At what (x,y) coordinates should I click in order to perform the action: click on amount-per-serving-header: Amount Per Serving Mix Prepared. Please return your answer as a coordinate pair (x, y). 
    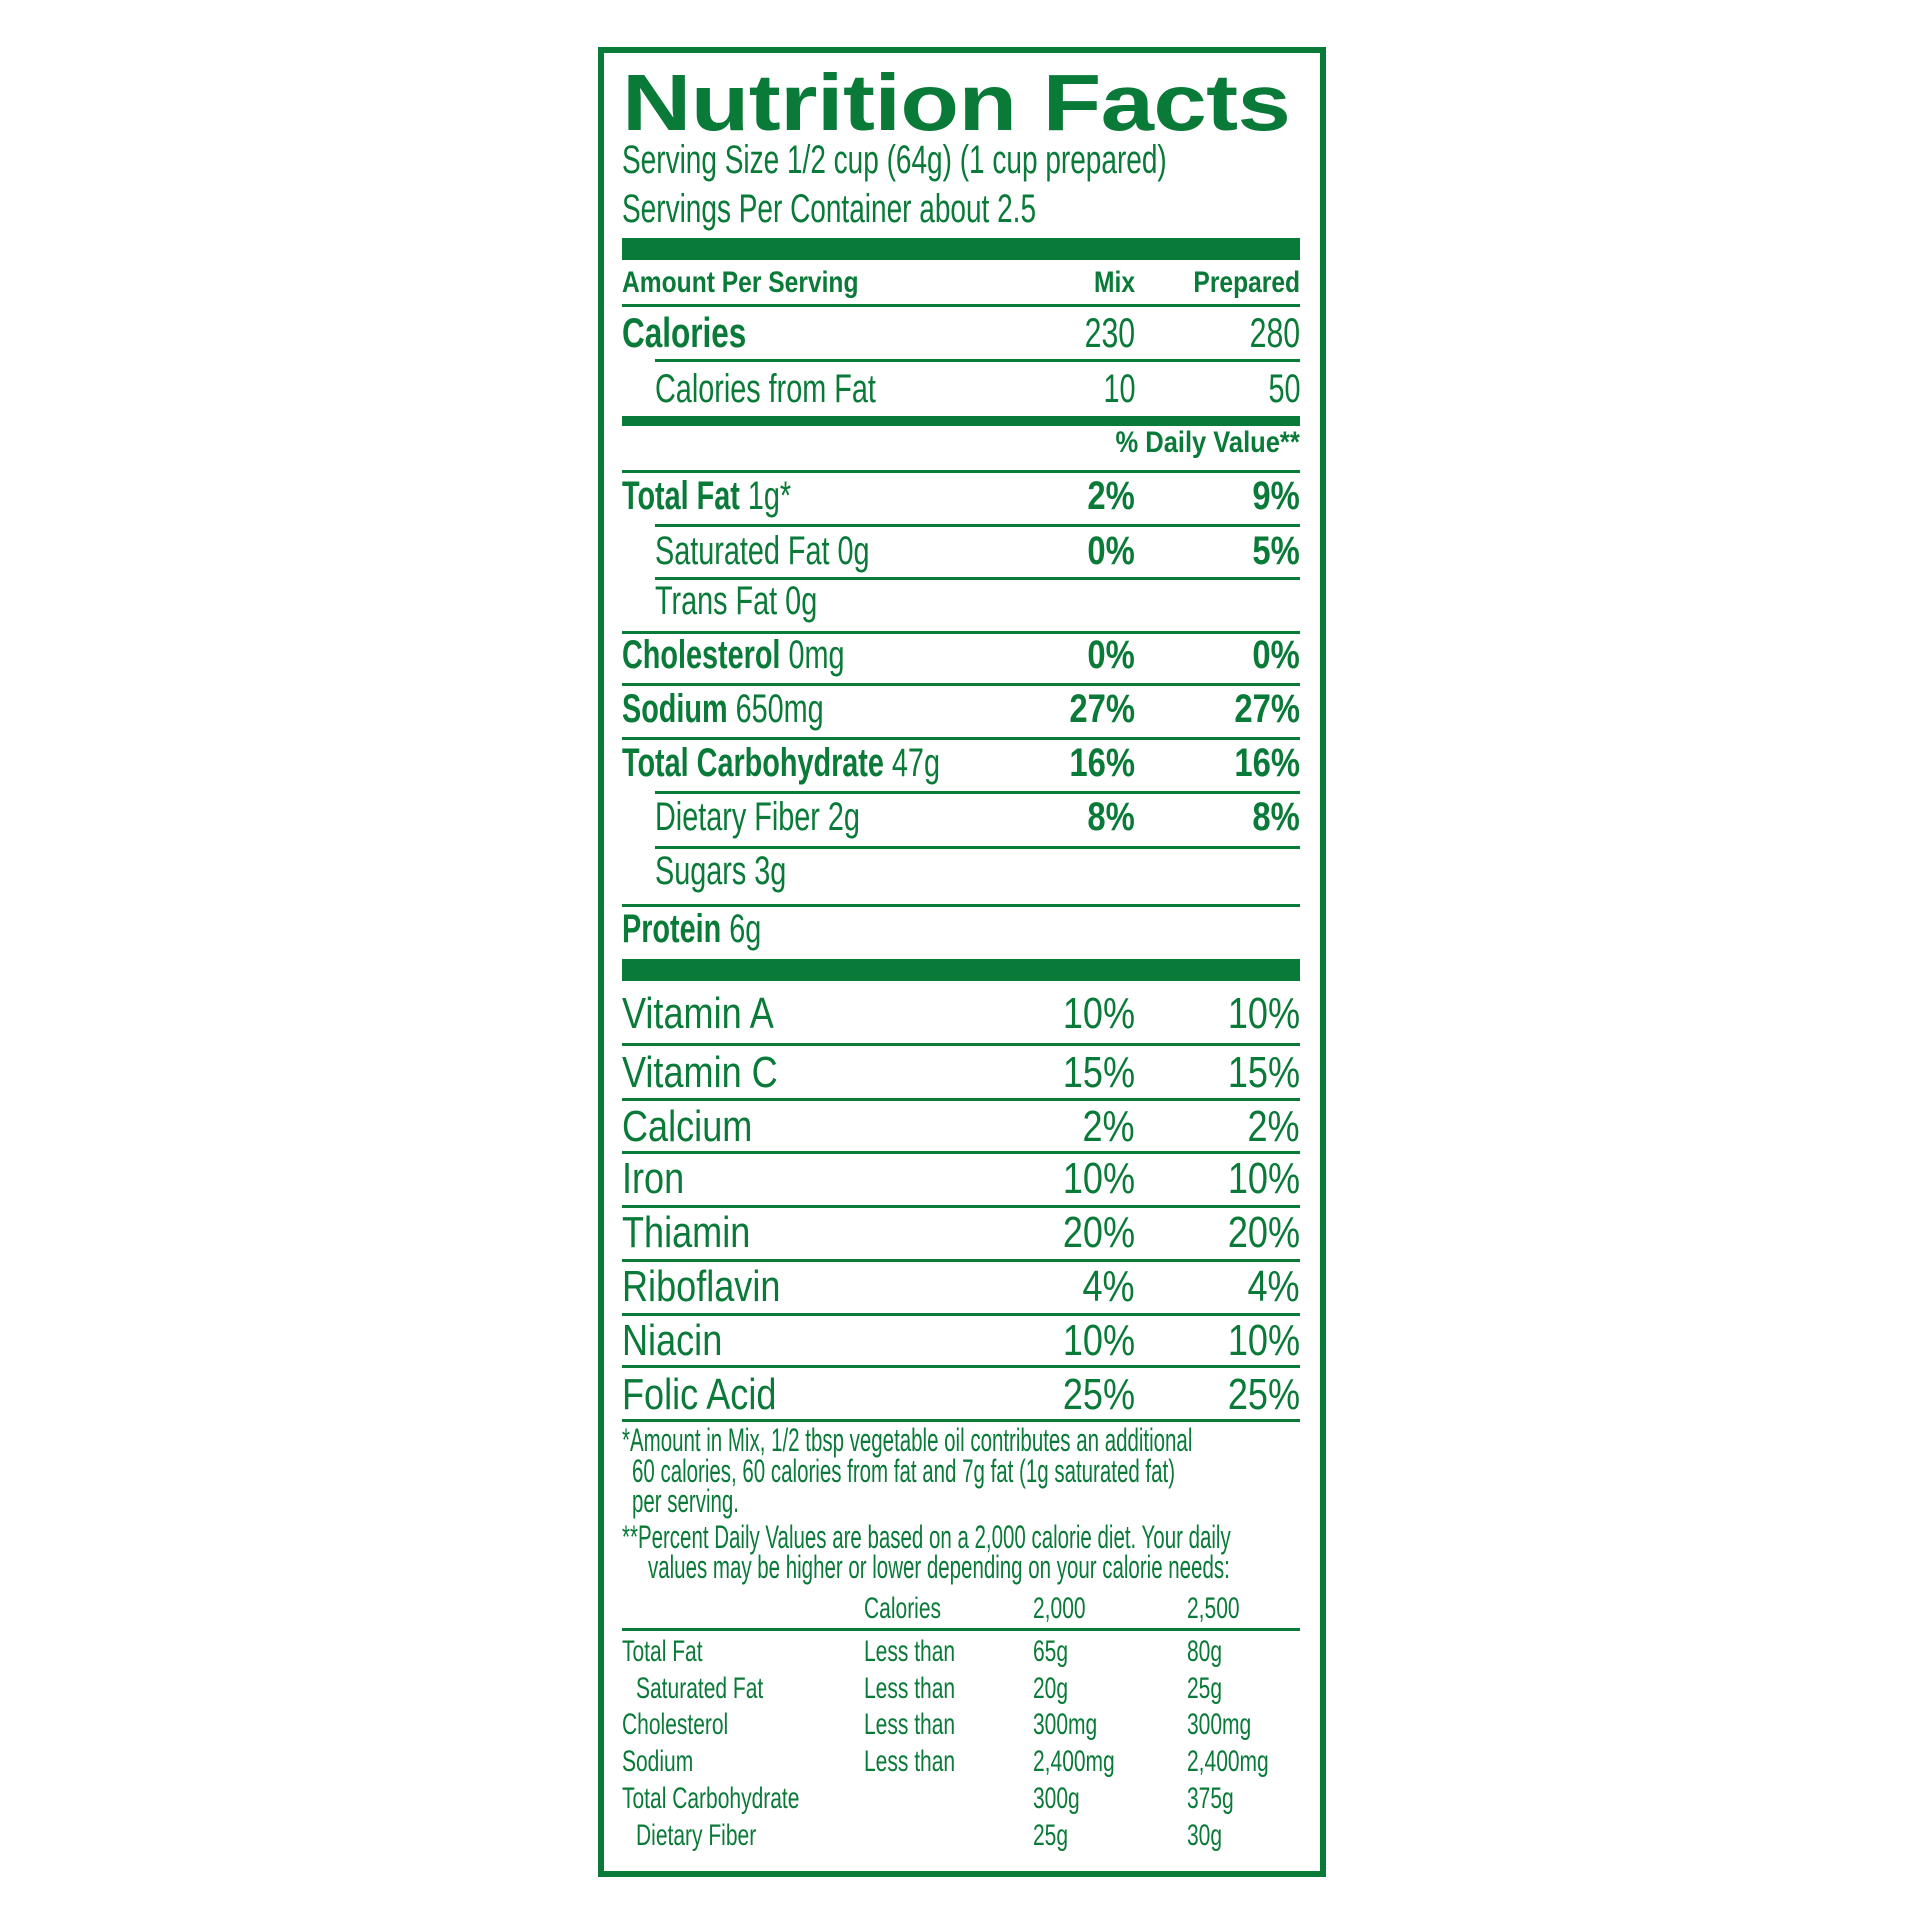
    Looking at the image, I should click on (961, 283).